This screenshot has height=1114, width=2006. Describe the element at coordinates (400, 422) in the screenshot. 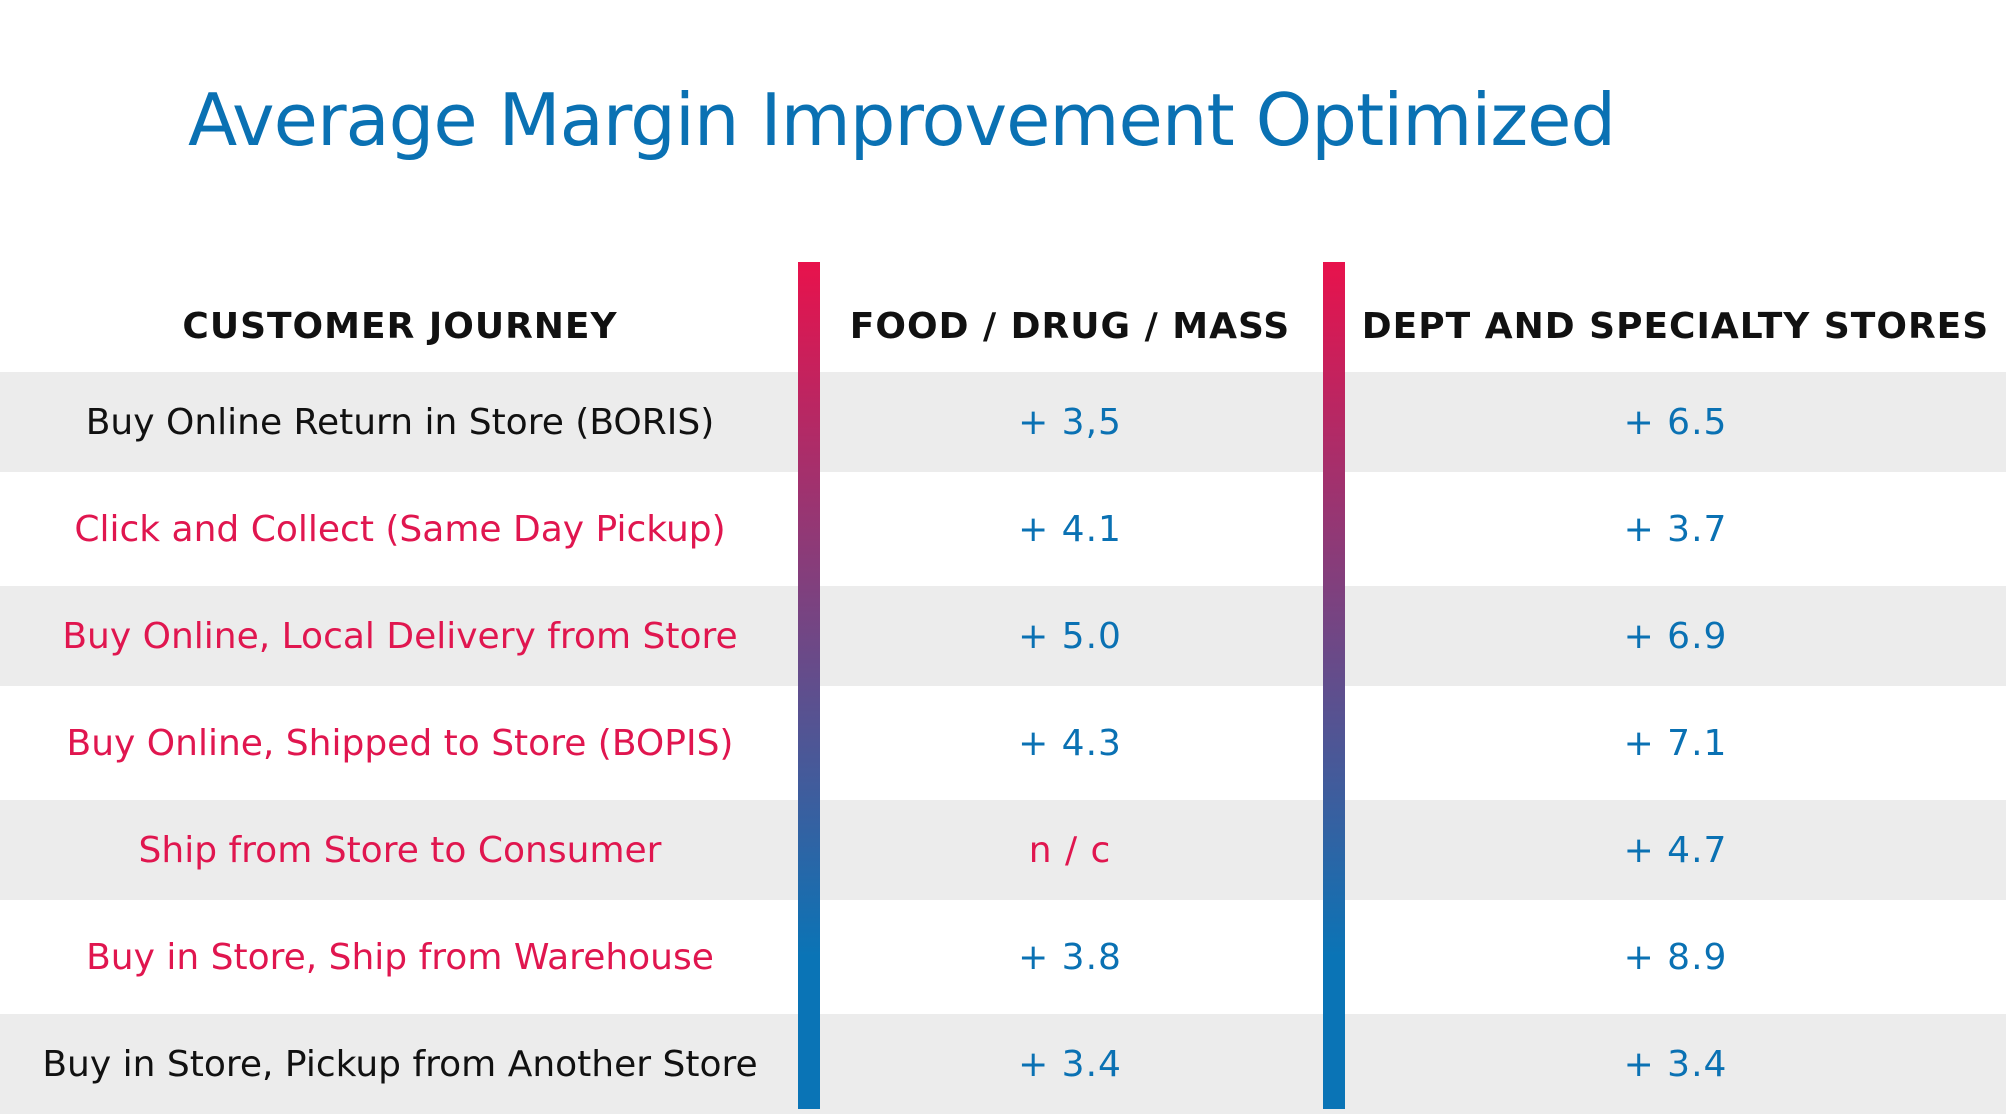

I see `customer-journey-cell: Buy Online Return in Store (BORIS)` at that location.